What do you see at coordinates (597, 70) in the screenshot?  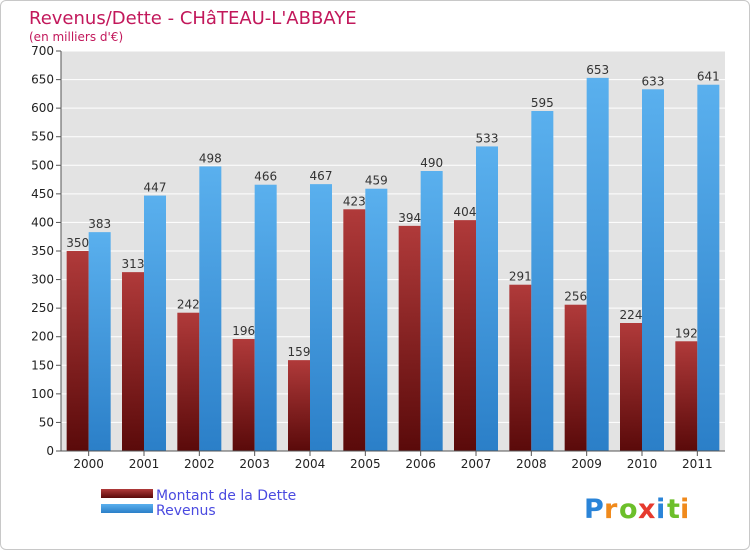 I see `value-label-revenus: 653` at bounding box center [597, 70].